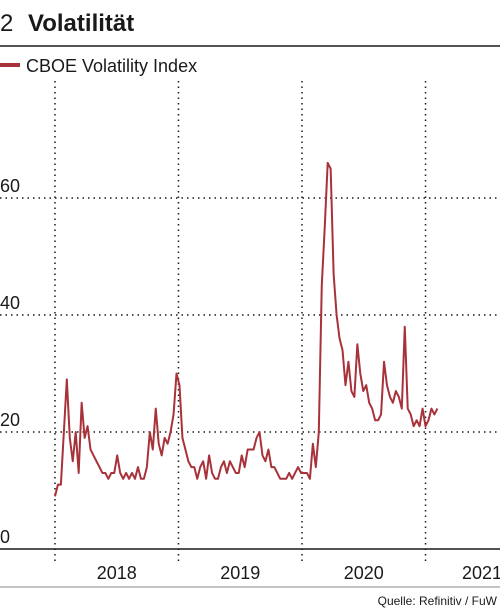 This screenshot has height=608, width=500. What do you see at coordinates (438, 601) in the screenshot?
I see `source: Quelle: Refinitiv / FuW` at bounding box center [438, 601].